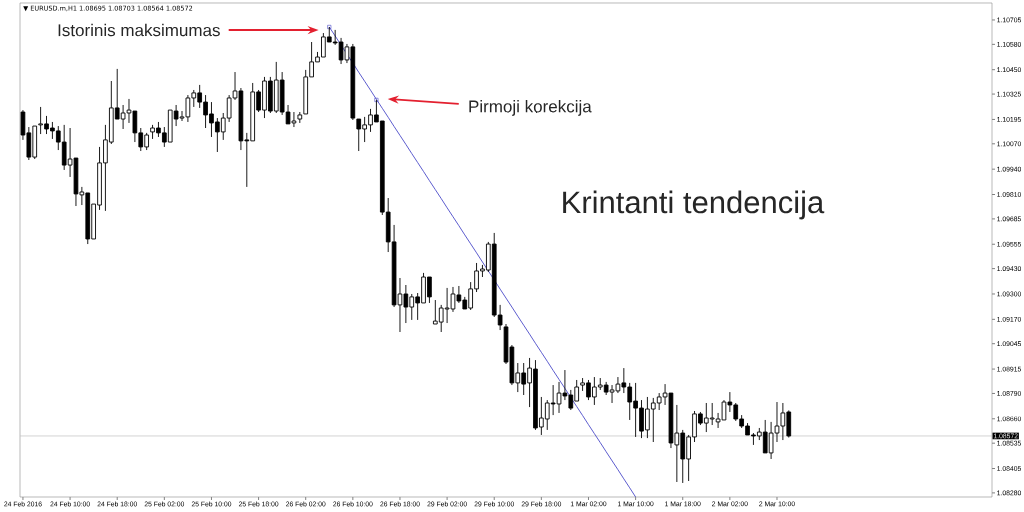  What do you see at coordinates (530, 108) in the screenshot?
I see `annotation: Pirmoji korekcija` at bounding box center [530, 108].